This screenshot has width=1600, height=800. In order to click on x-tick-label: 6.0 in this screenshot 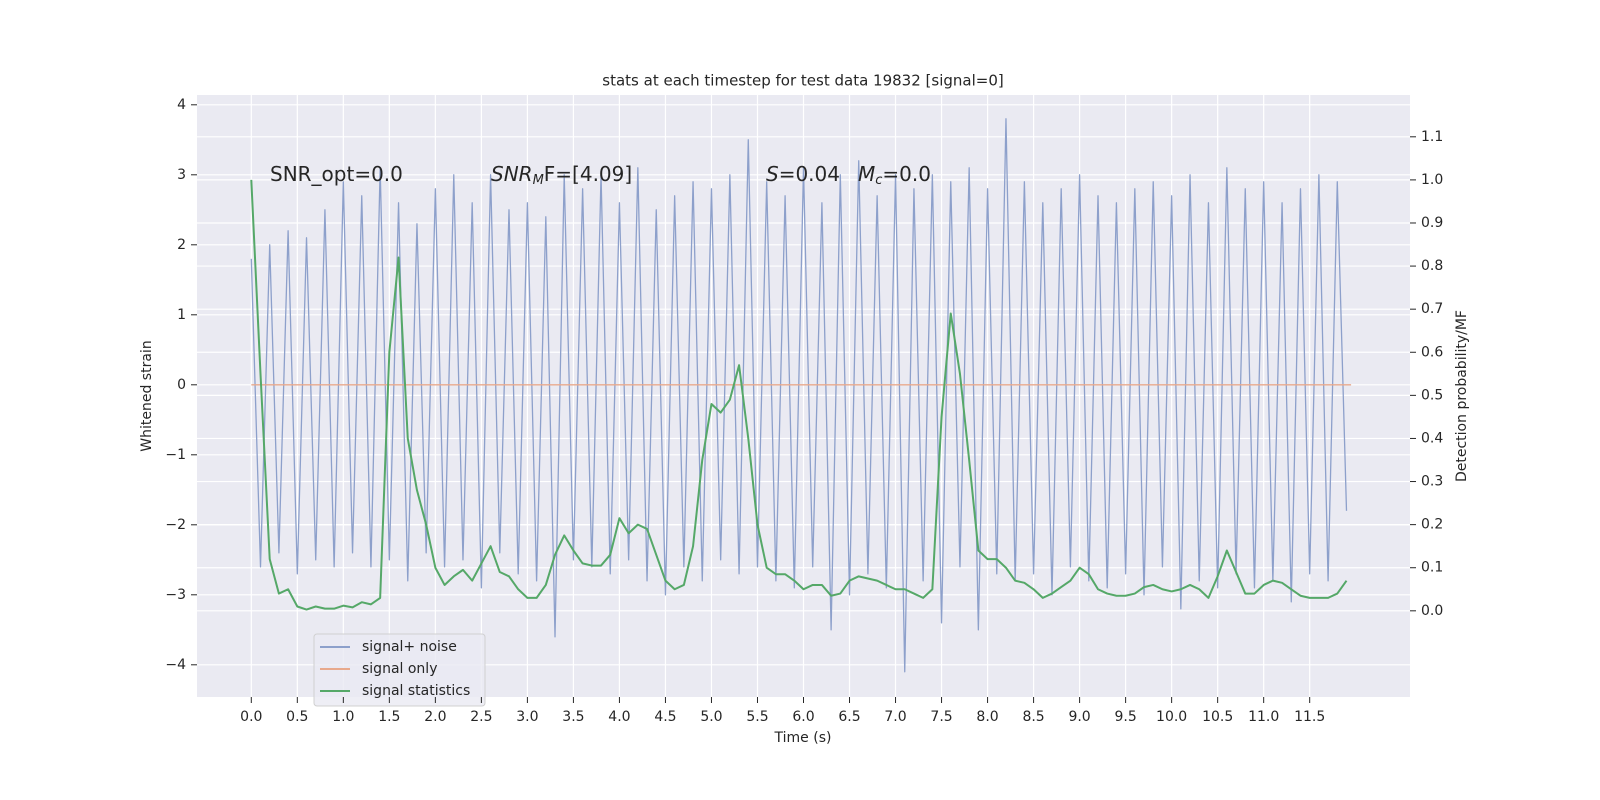, I will do `click(803, 717)`.